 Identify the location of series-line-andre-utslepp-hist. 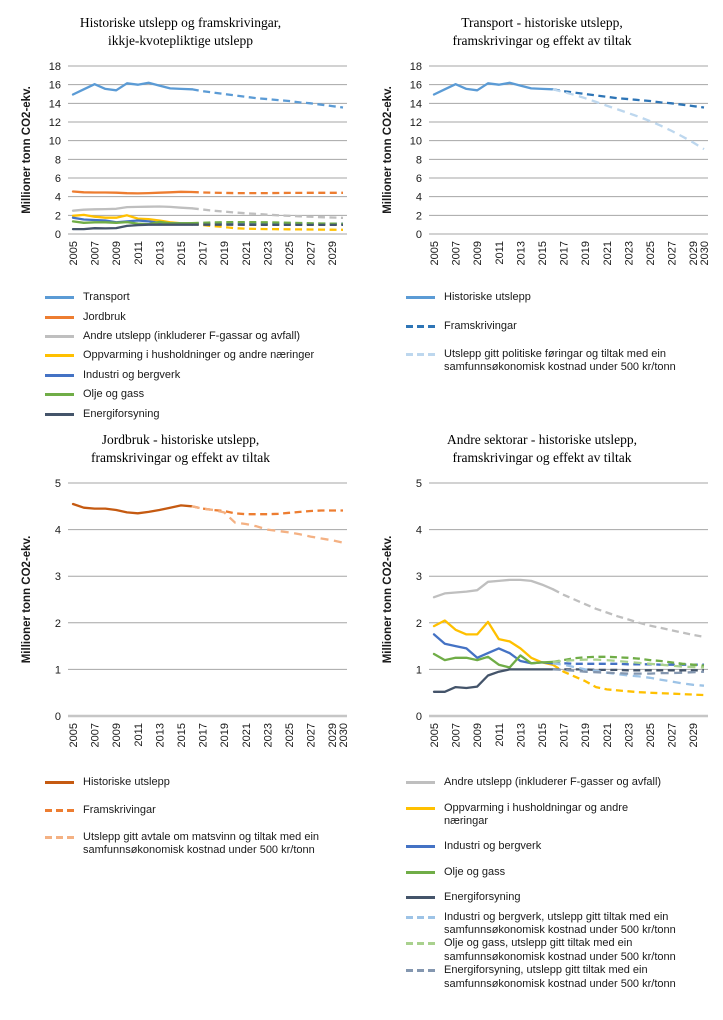
(132, 208).